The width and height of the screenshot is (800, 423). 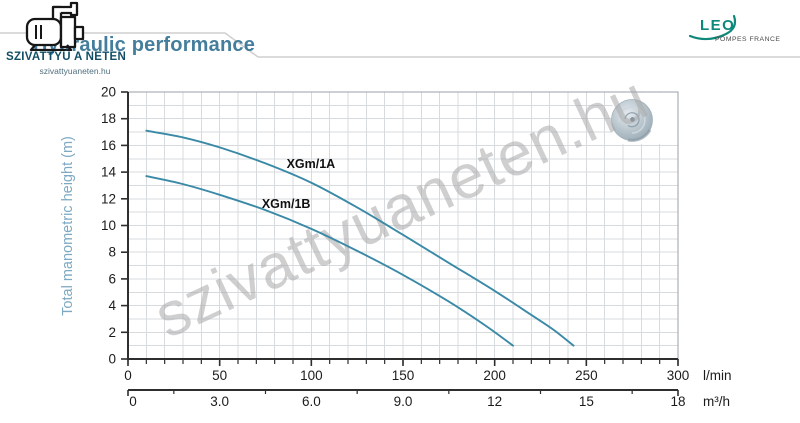 I want to click on y-tick-label: 6, so click(x=112, y=278).